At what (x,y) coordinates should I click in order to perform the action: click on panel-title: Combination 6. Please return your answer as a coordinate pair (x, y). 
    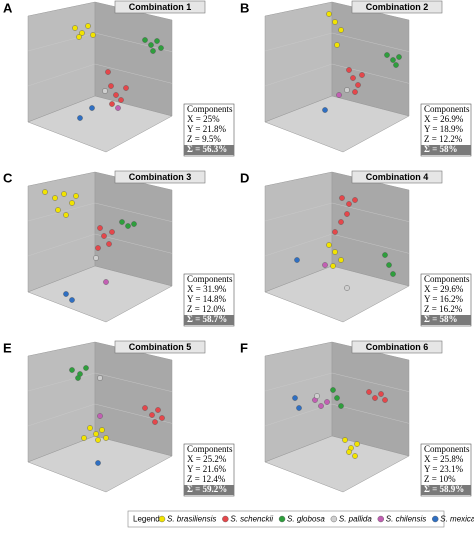
    Looking at the image, I should click on (397, 347).